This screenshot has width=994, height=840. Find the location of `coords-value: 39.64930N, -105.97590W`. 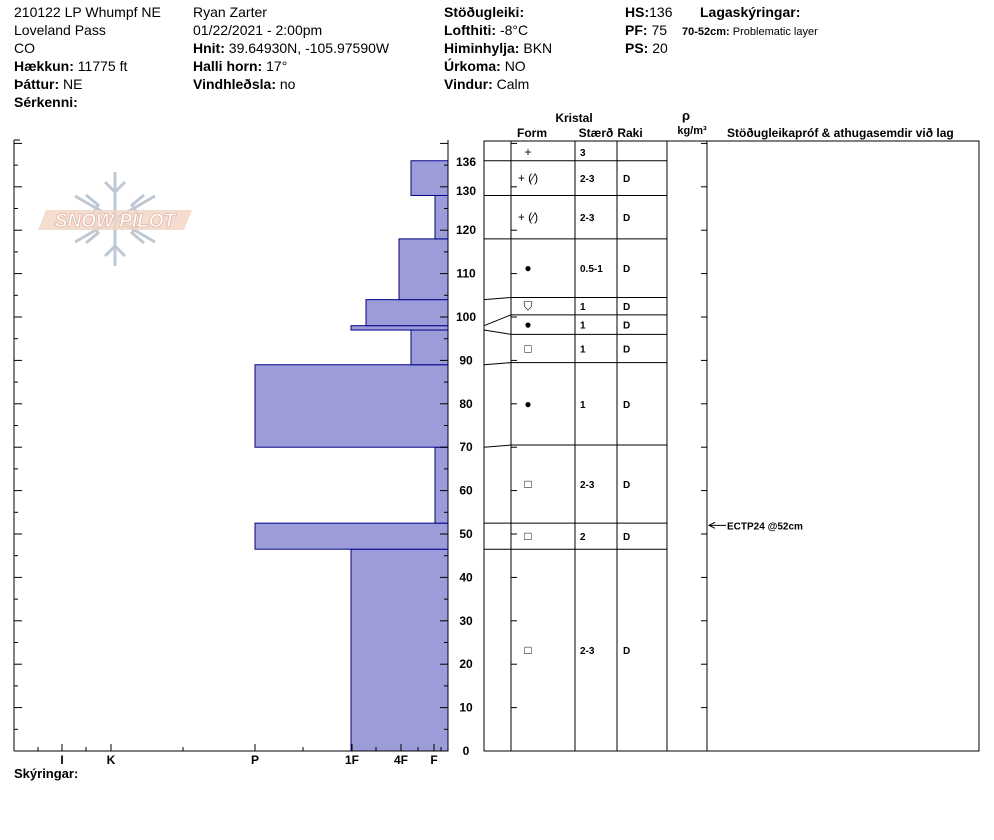

coords-value: 39.64930N, -105.97590W is located at coordinates (309, 48).